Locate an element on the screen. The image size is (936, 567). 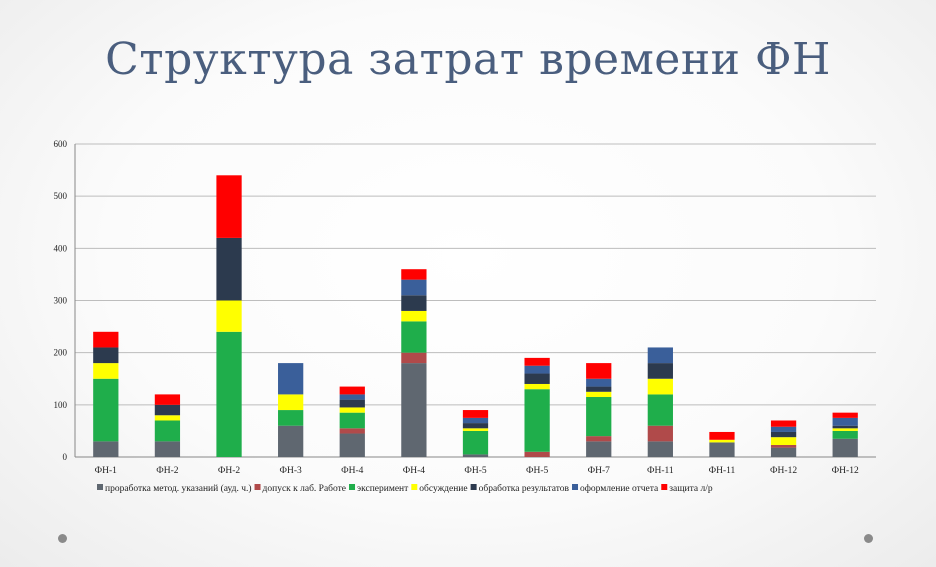
y-tick-label: 600 is located at coordinates (61, 144).